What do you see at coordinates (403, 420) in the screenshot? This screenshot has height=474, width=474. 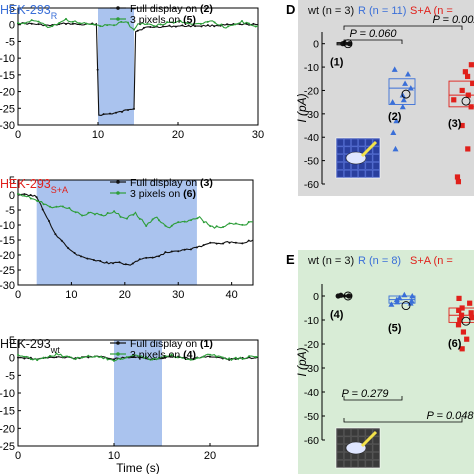 I see `significance-bracket` at bounding box center [403, 420].